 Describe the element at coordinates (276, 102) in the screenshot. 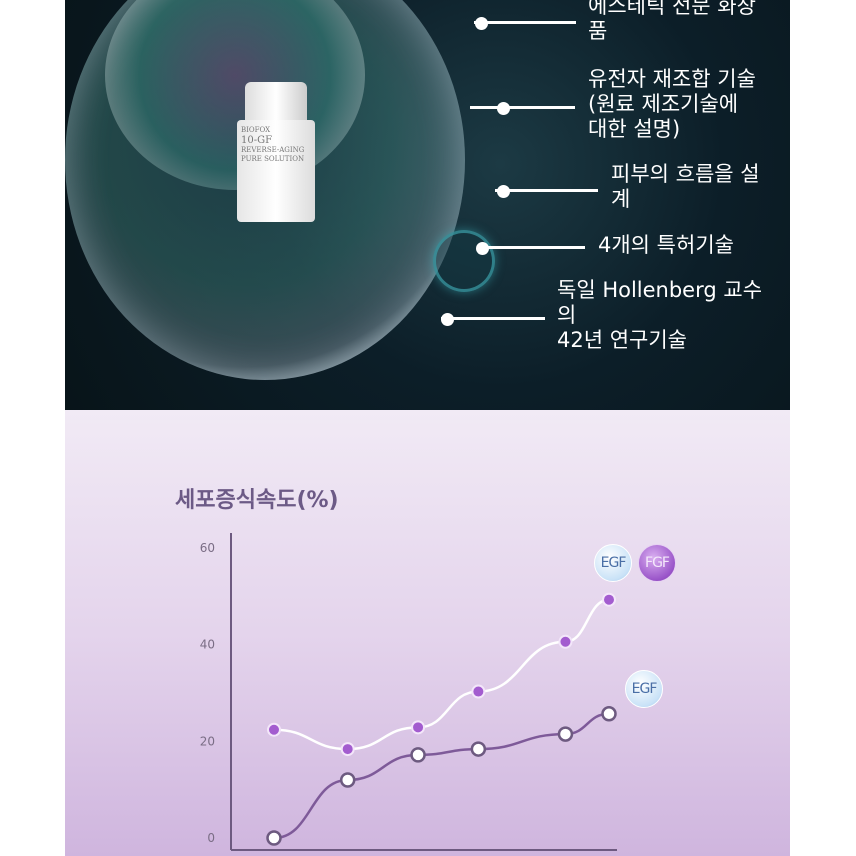

I see `vial-cap` at that location.